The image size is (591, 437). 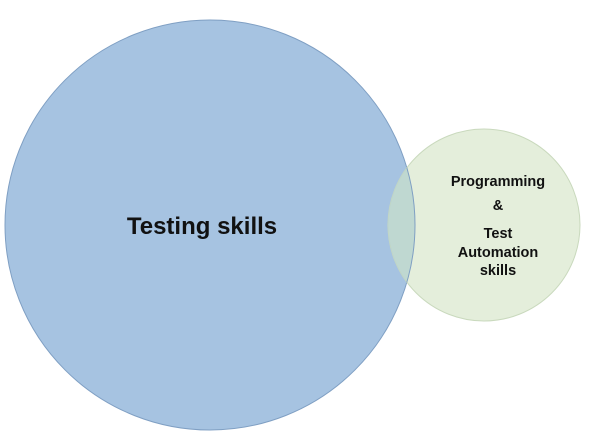 What do you see at coordinates (498, 182) in the screenshot?
I see `automation-label-line-1: Programming` at bounding box center [498, 182].